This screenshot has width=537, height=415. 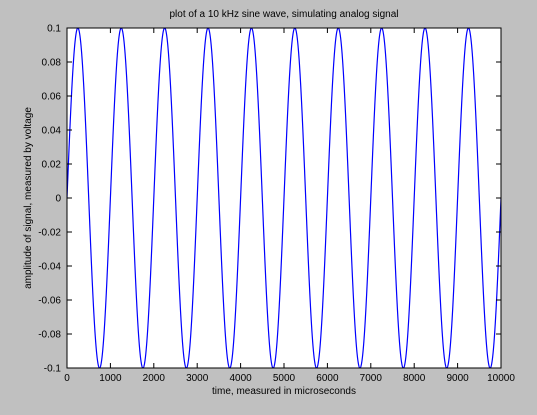 I want to click on x-tick-label: 6000, so click(x=327, y=378).